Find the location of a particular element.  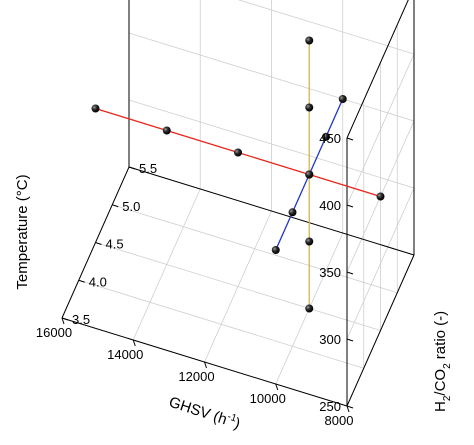

x-tick-label: 16000 is located at coordinates (54, 332).